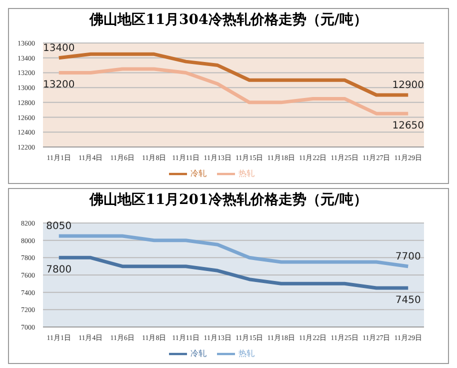  Describe the element at coordinates (59, 226) in the screenshot. I see `data-label: 8050` at that location.